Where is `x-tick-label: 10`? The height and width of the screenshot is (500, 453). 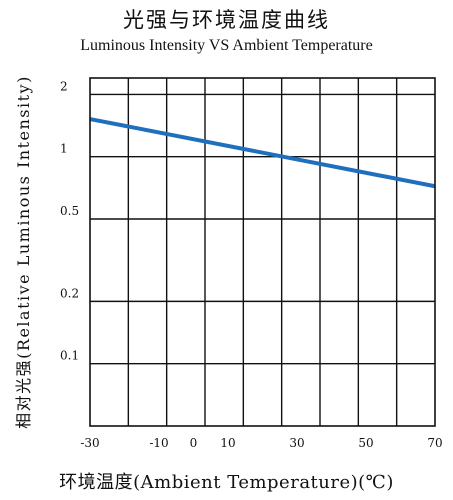
x-tick-label: 10 is located at coordinates (227, 443).